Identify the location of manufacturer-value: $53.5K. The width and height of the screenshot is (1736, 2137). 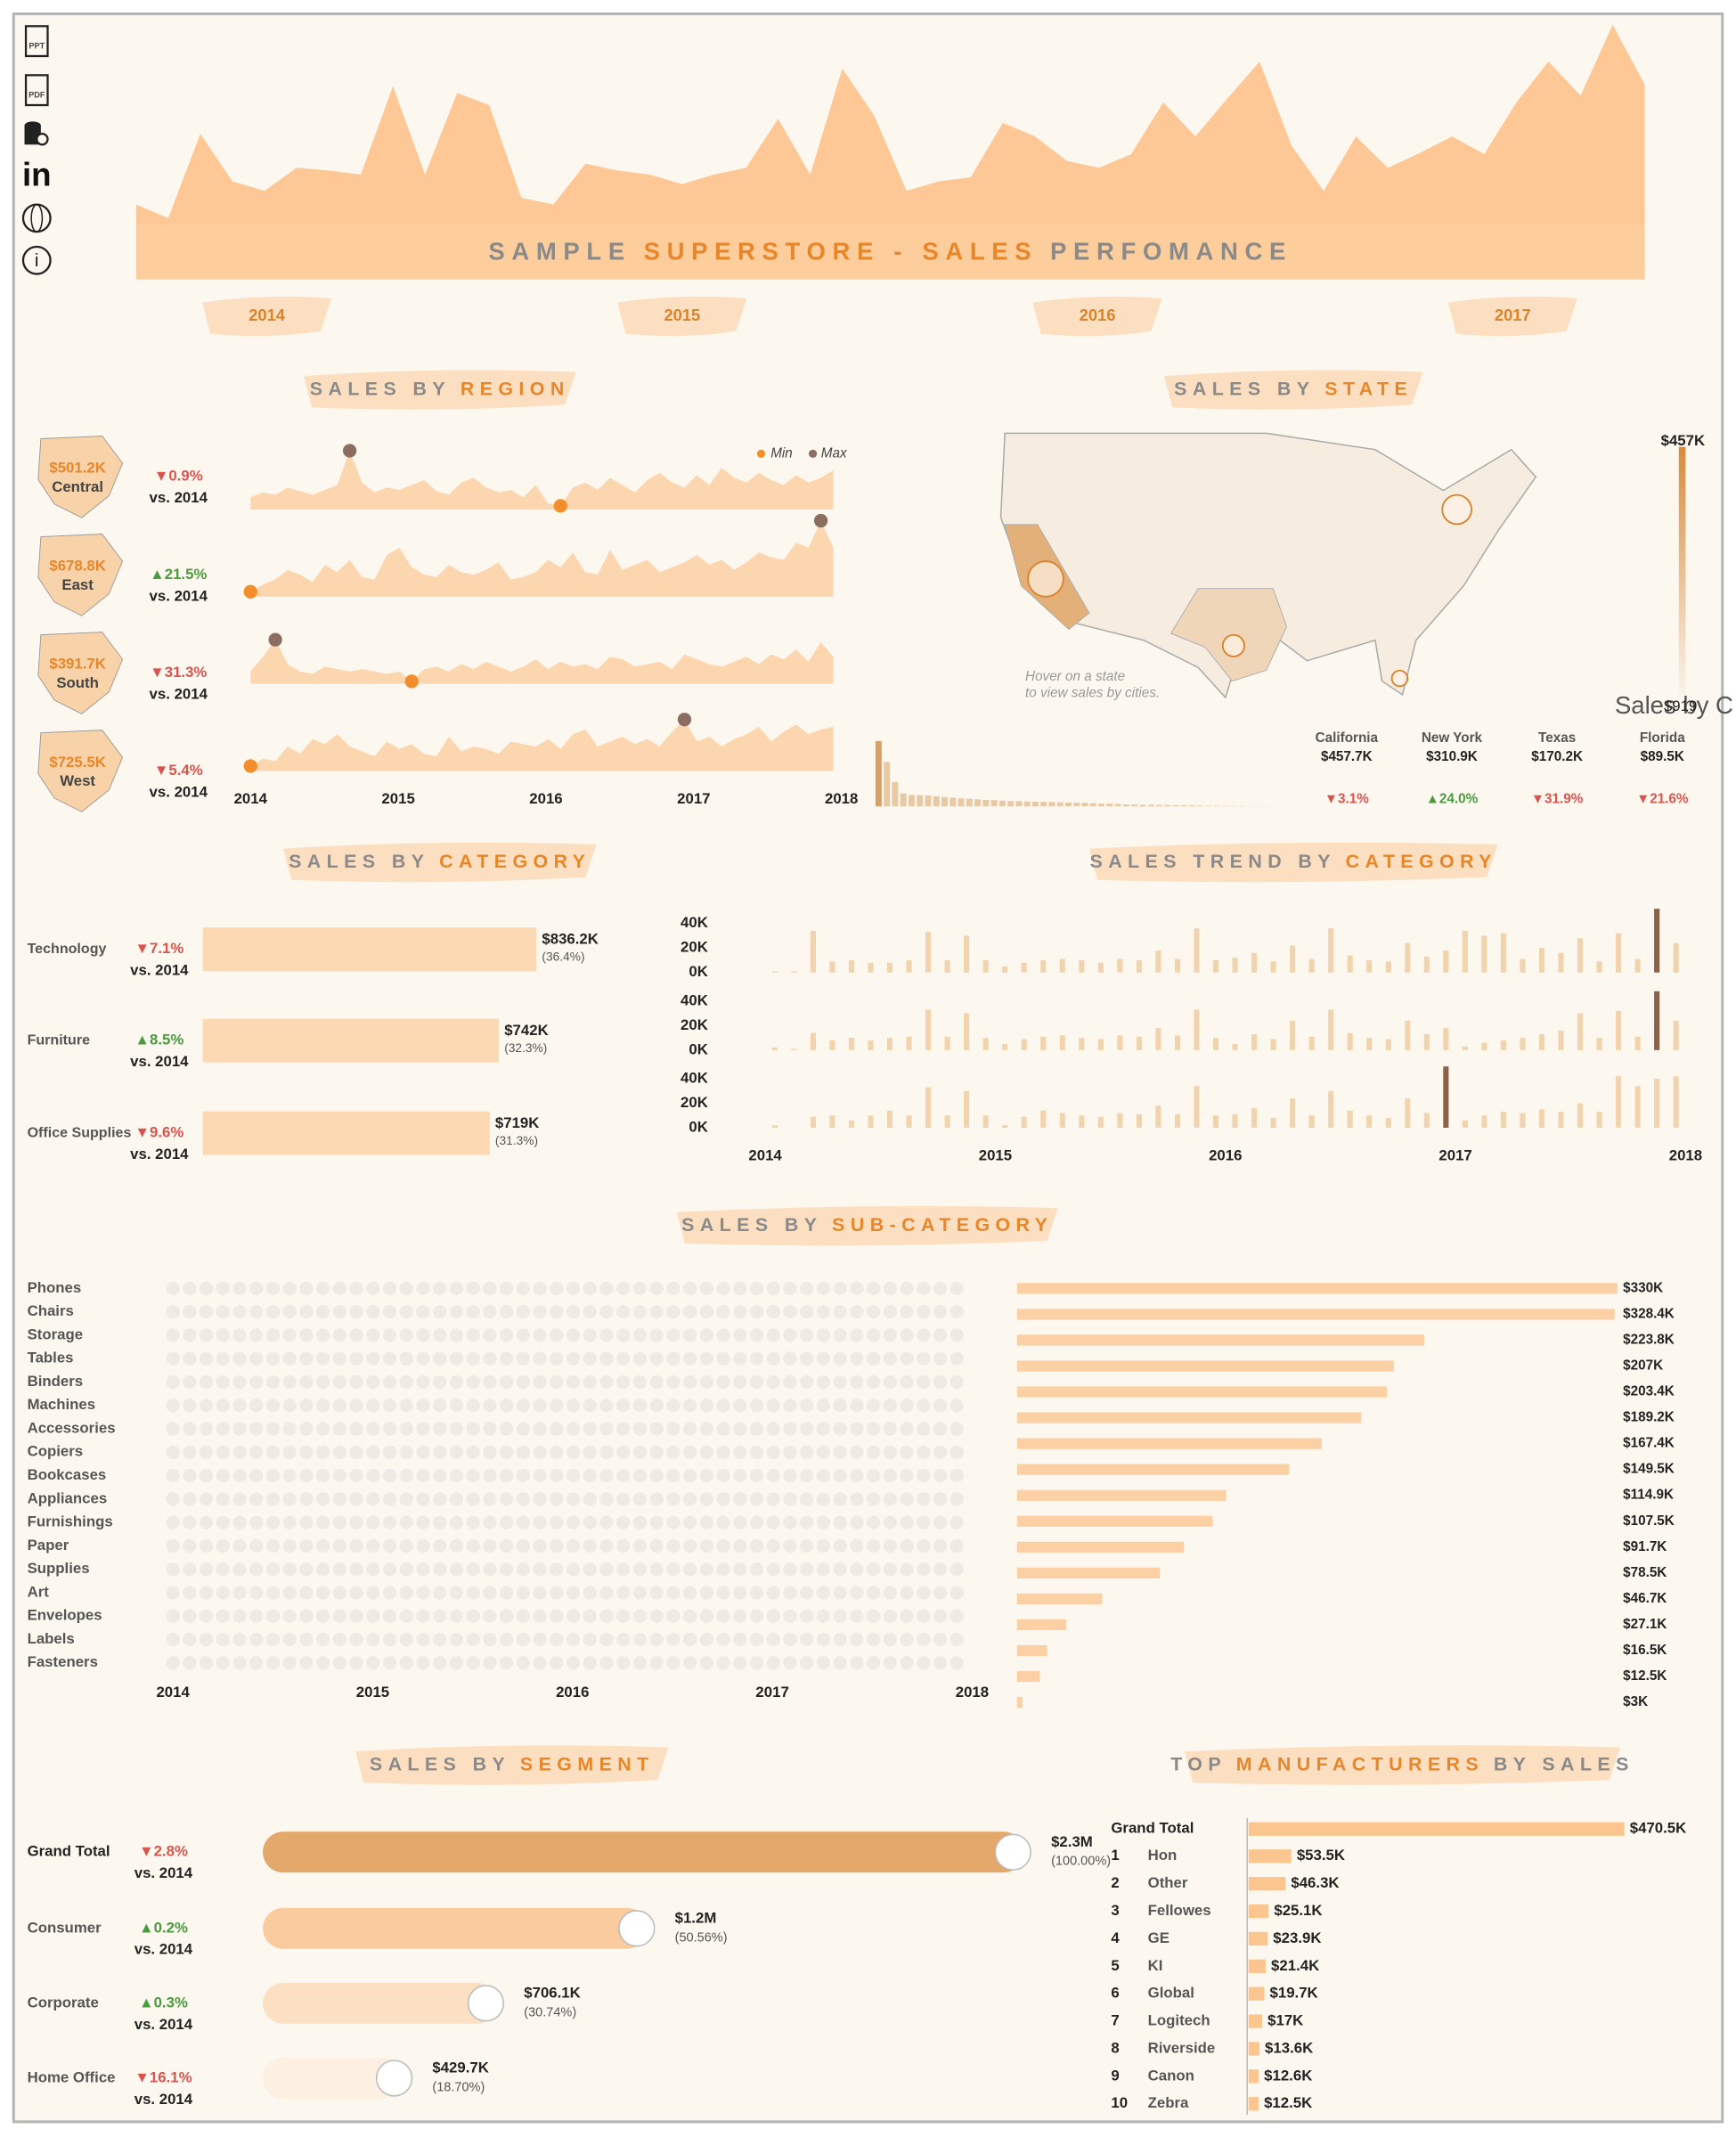
(1321, 1855).